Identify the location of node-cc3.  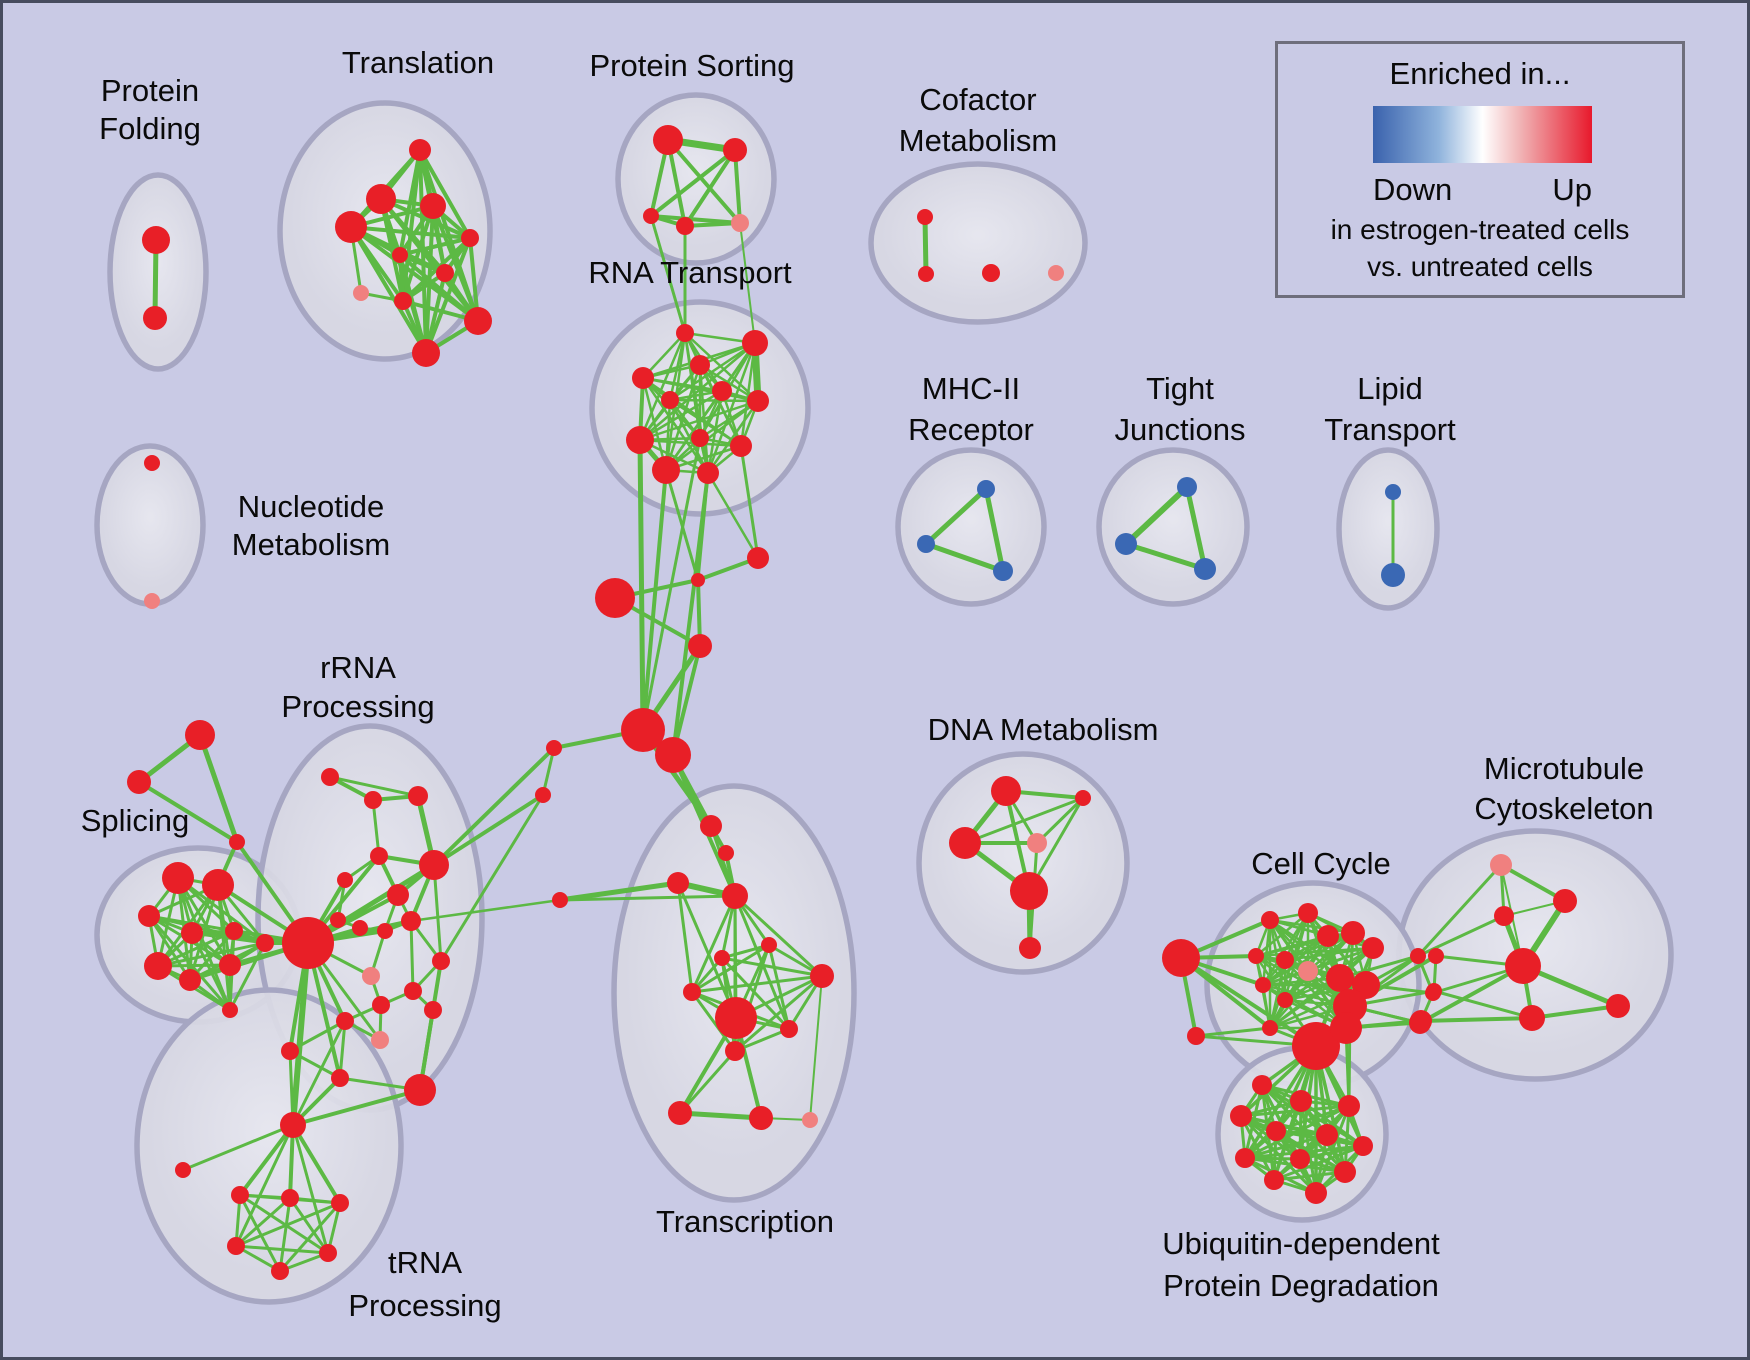
(1308, 913).